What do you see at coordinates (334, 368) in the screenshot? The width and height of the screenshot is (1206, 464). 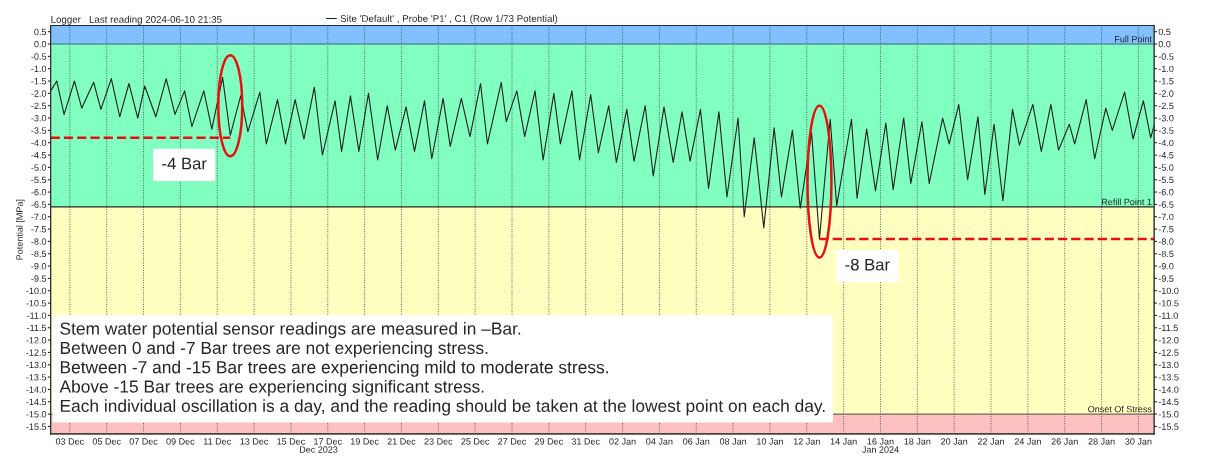 I see `annotation: Between -7 and -15 Bar trees are experiencing mild to moderate stress.` at bounding box center [334, 368].